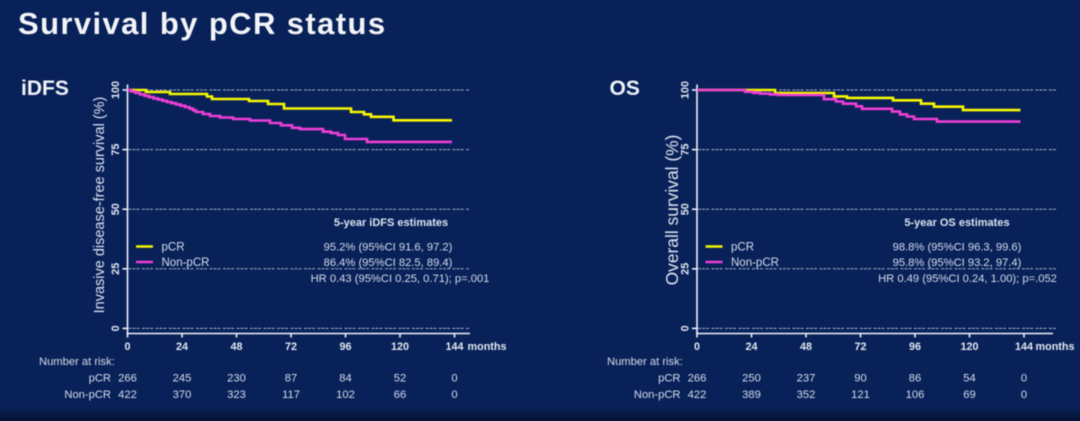  Describe the element at coordinates (751, 379) in the screenshot. I see `svg-text: 250` at that location.